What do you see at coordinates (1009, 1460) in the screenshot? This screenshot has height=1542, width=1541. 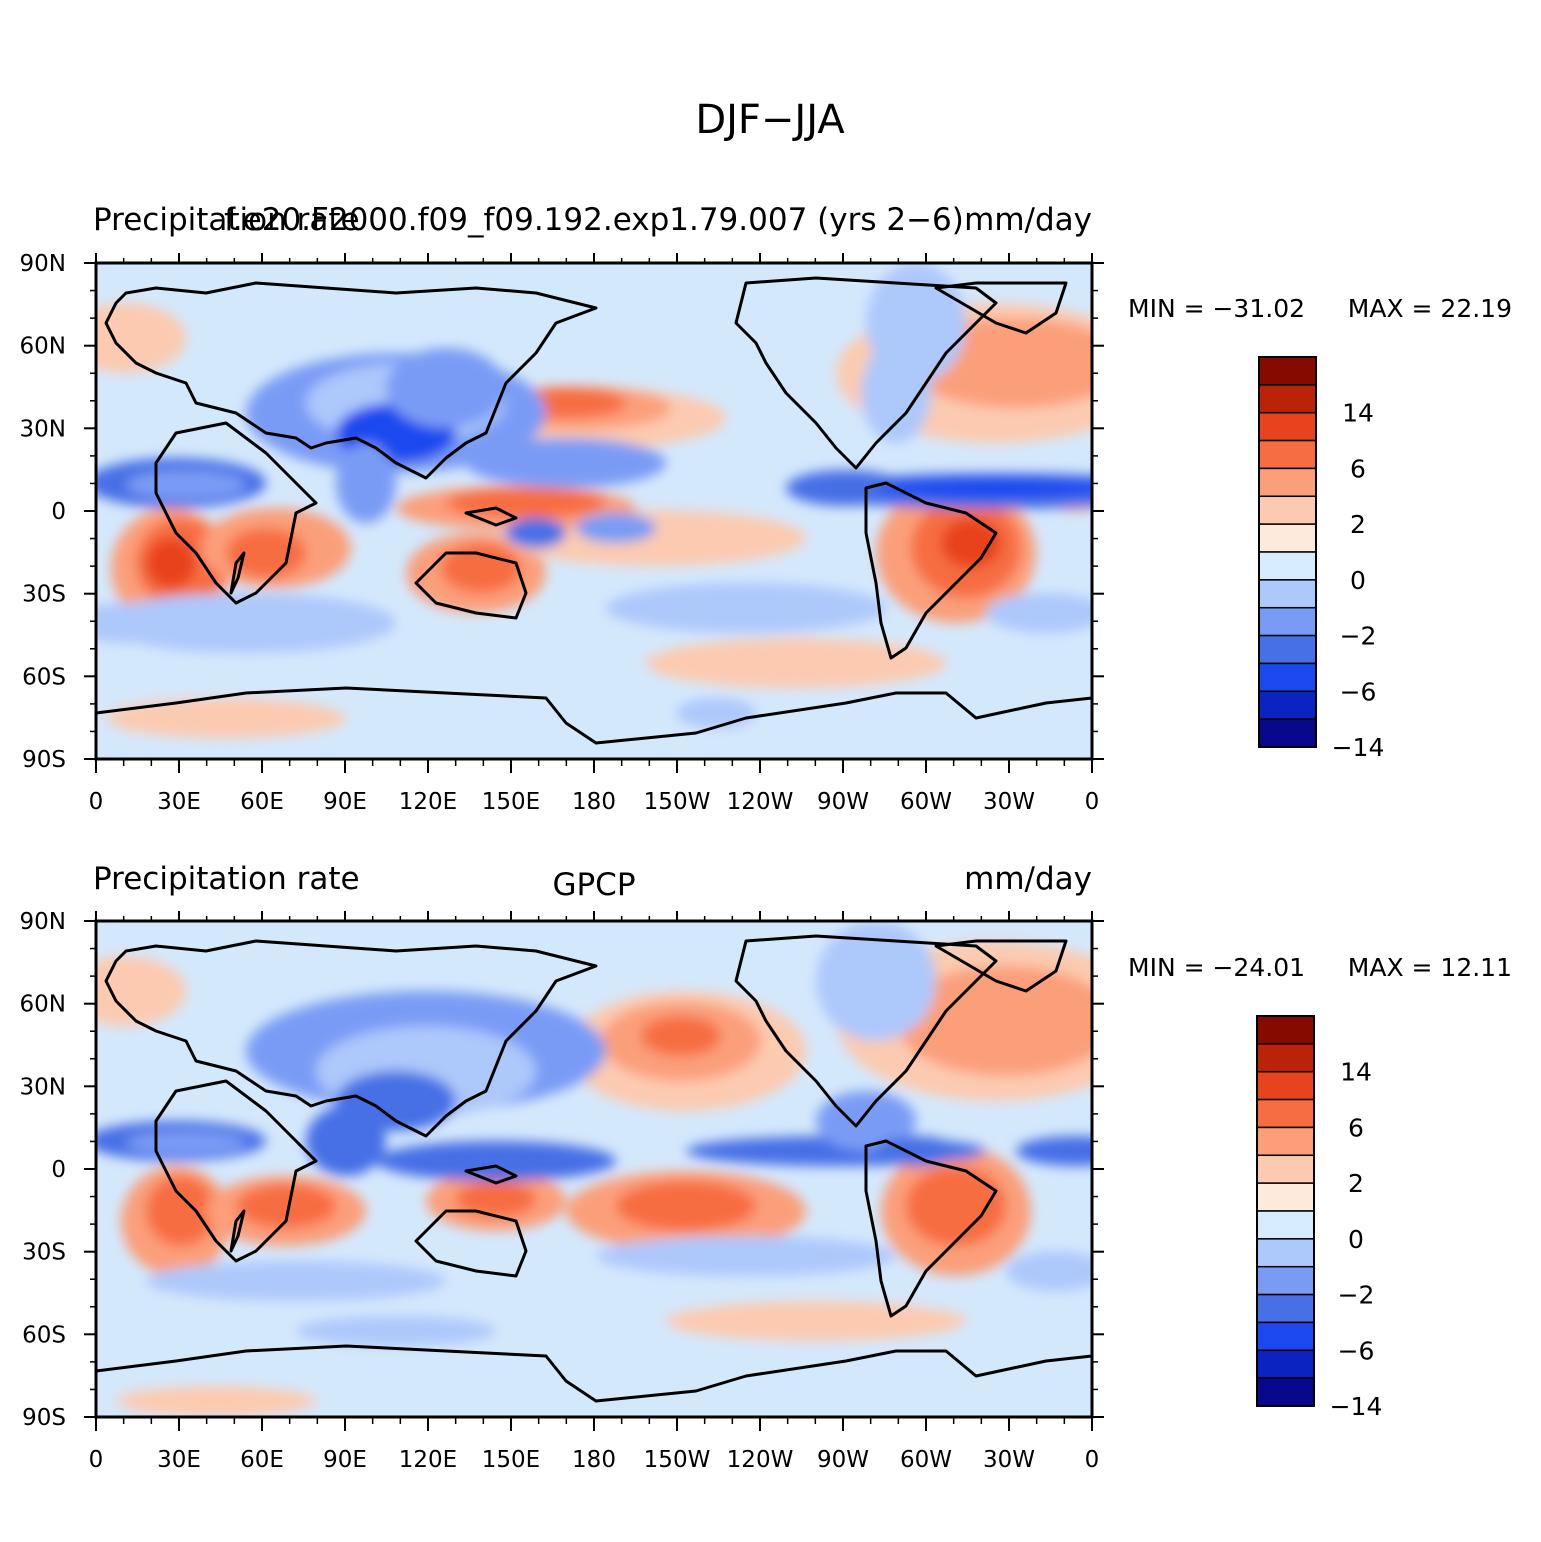 I see `lon-tick-label: 30W` at bounding box center [1009, 1460].